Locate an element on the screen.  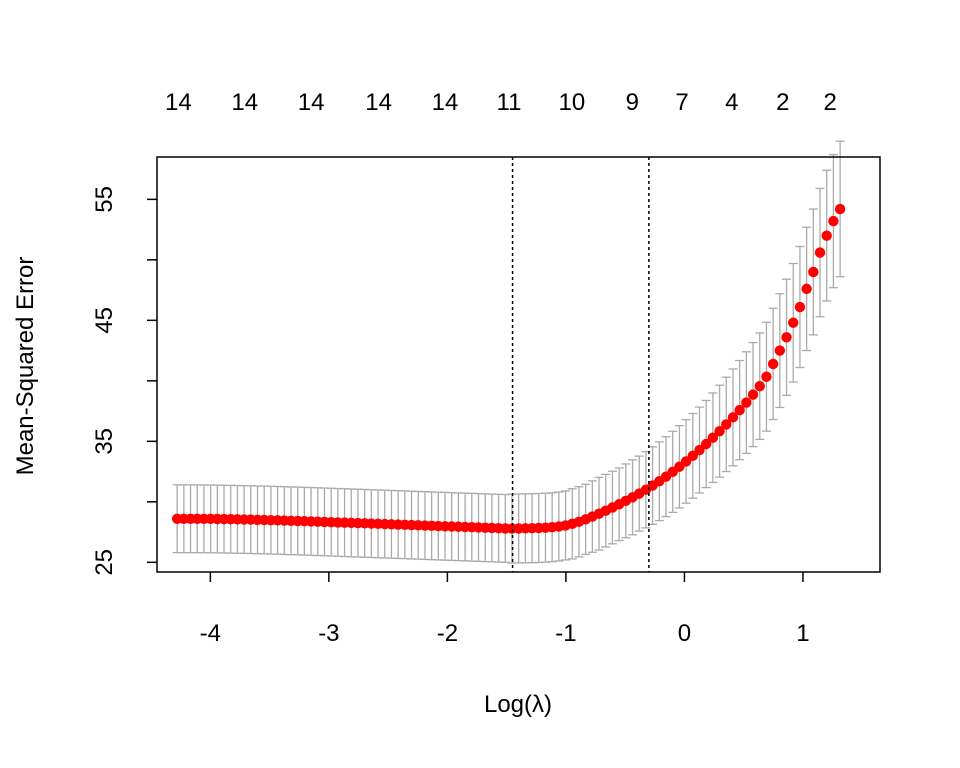
top-label-7: 9 is located at coordinates (632, 102).